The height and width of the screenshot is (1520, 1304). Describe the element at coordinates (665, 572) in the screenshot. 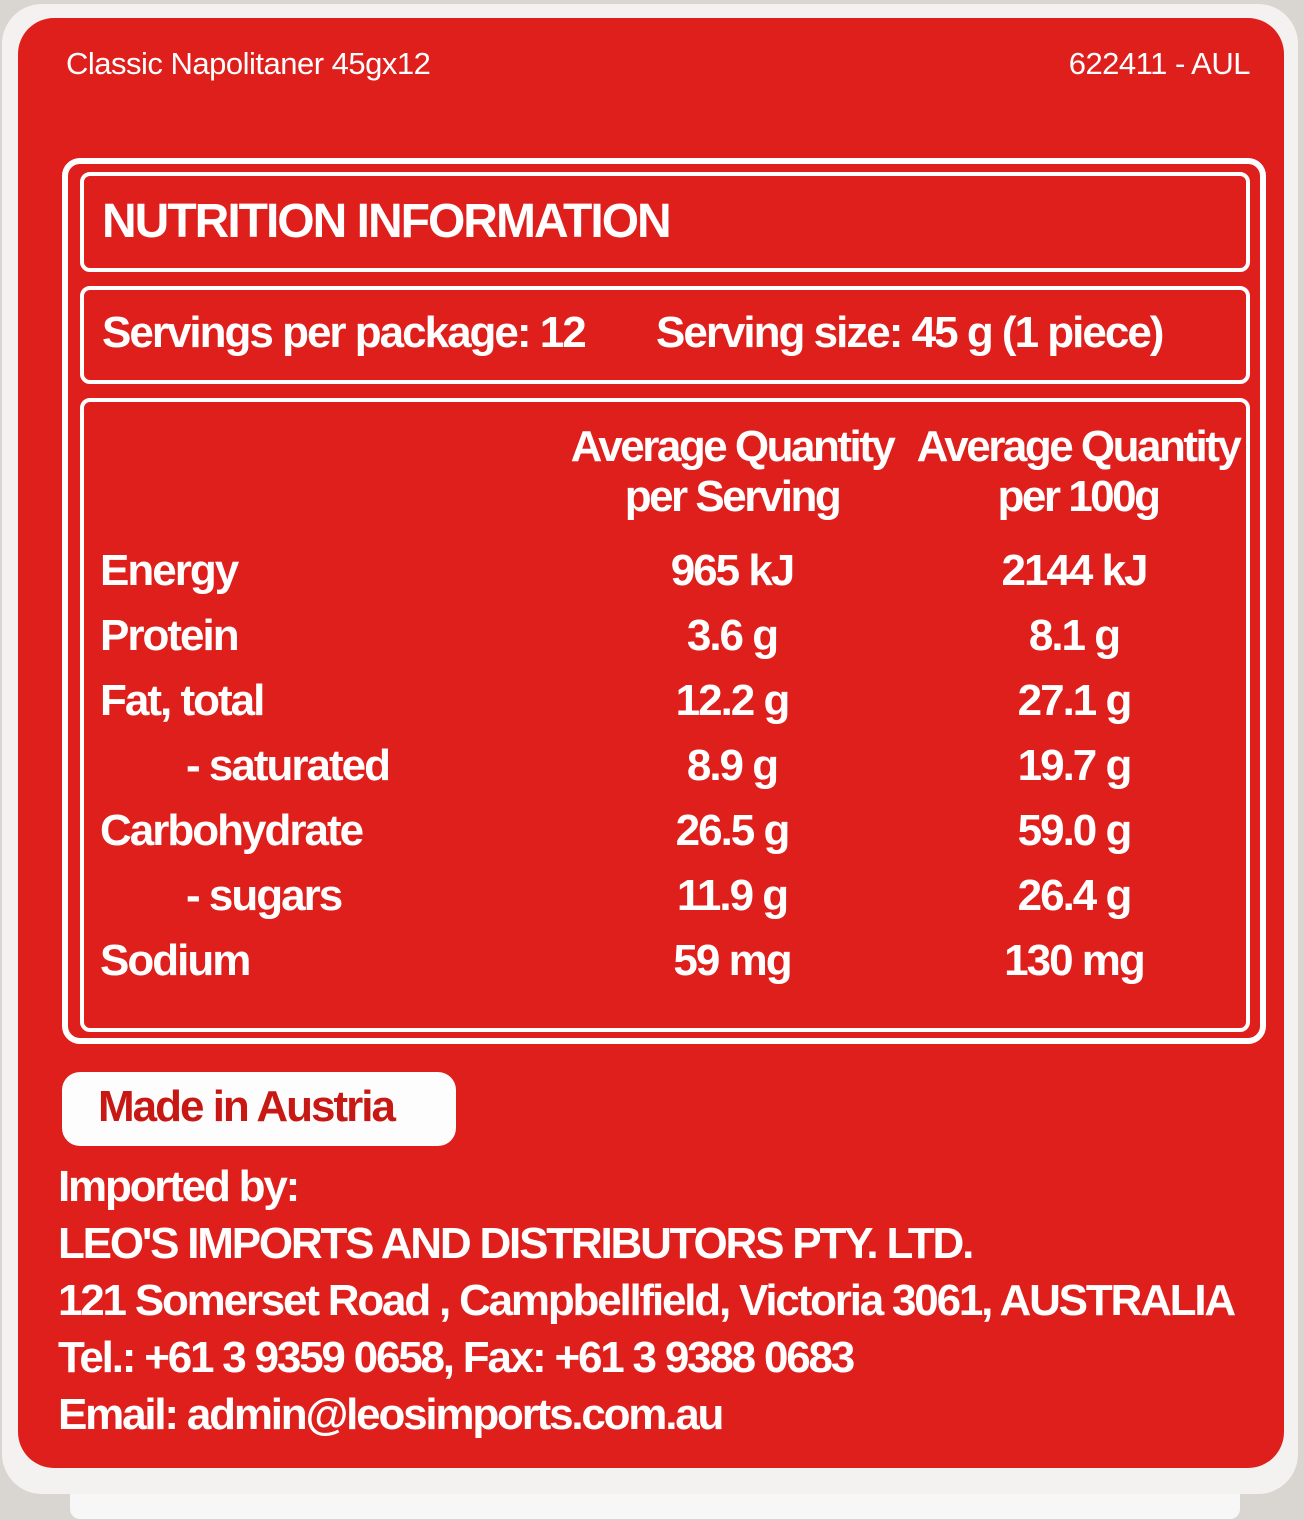

I see `table-row: Energy 965 kJ 2144 kJ` at that location.